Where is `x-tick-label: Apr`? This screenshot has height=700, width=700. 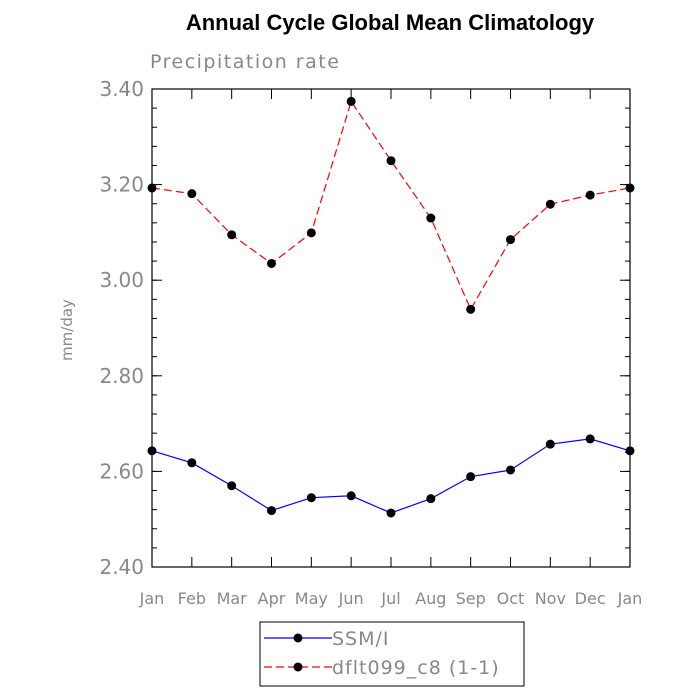
x-tick-label: Apr is located at coordinates (272, 598).